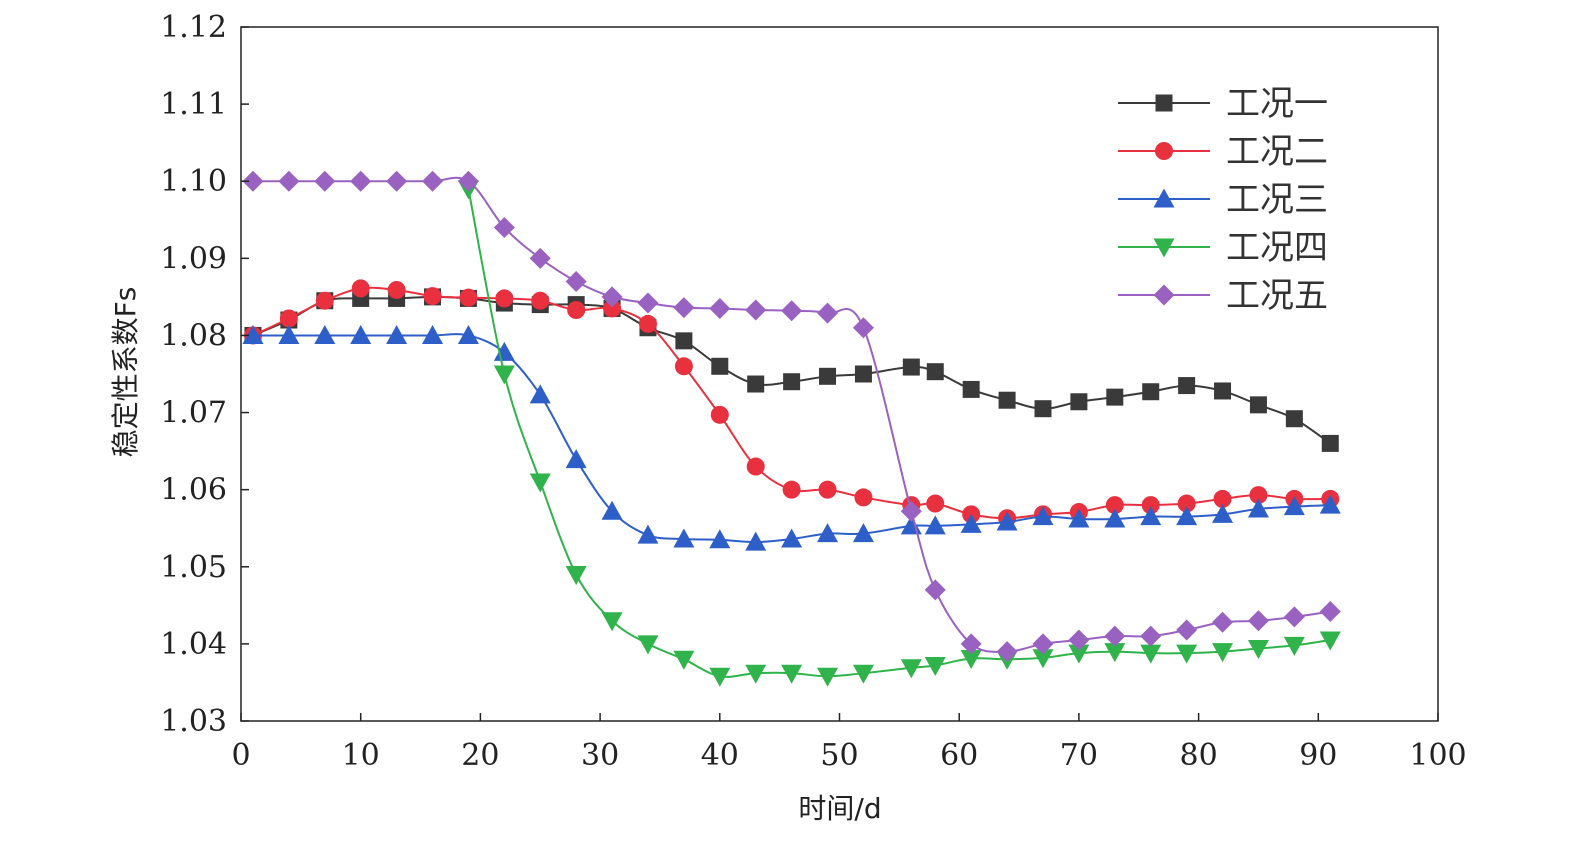  I want to click on y-tick-label: 1.10, so click(193, 181).